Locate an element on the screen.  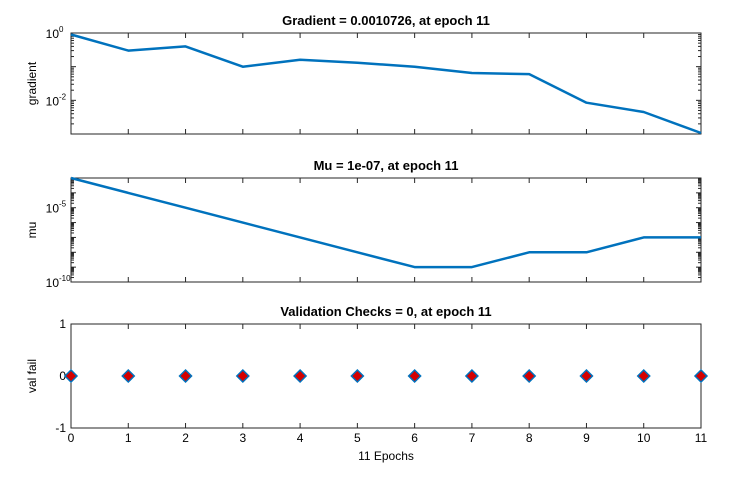
x-tick-label: 2 is located at coordinates (185, 438).